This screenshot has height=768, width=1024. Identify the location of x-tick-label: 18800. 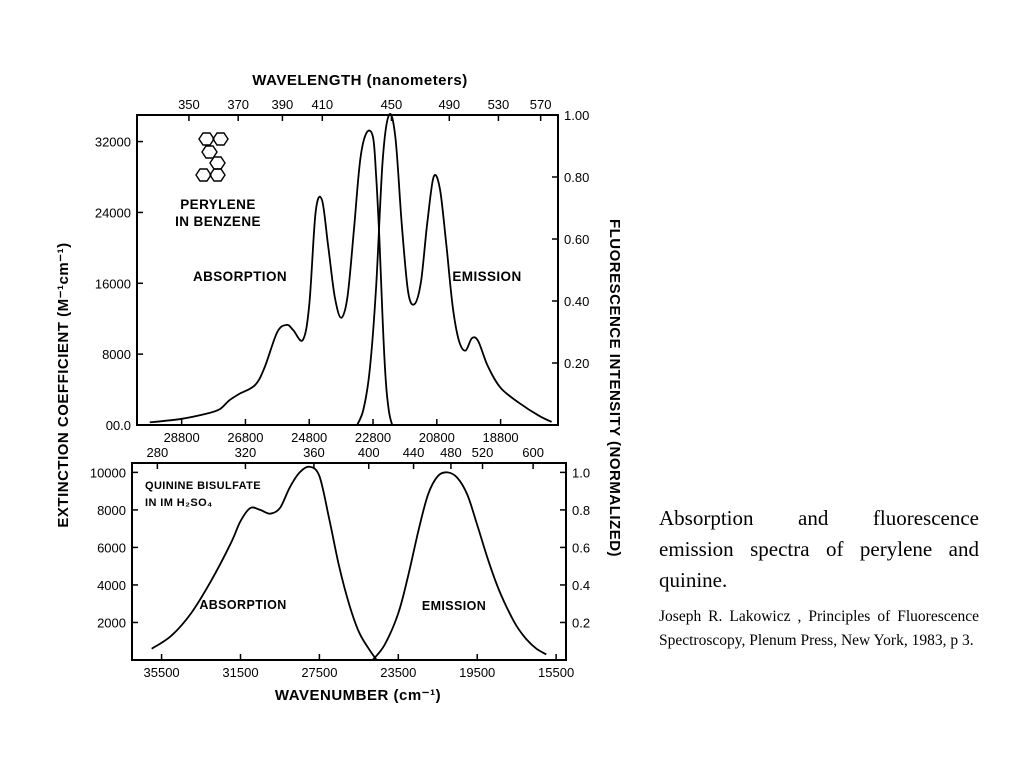
(501, 437).